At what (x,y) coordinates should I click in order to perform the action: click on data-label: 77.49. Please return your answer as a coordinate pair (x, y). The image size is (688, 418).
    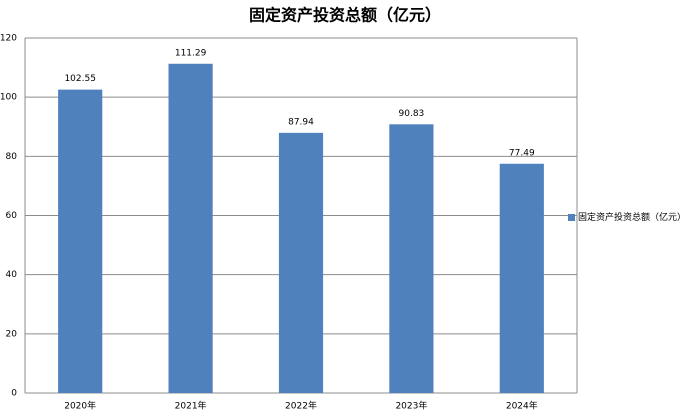
    Looking at the image, I should click on (522, 153).